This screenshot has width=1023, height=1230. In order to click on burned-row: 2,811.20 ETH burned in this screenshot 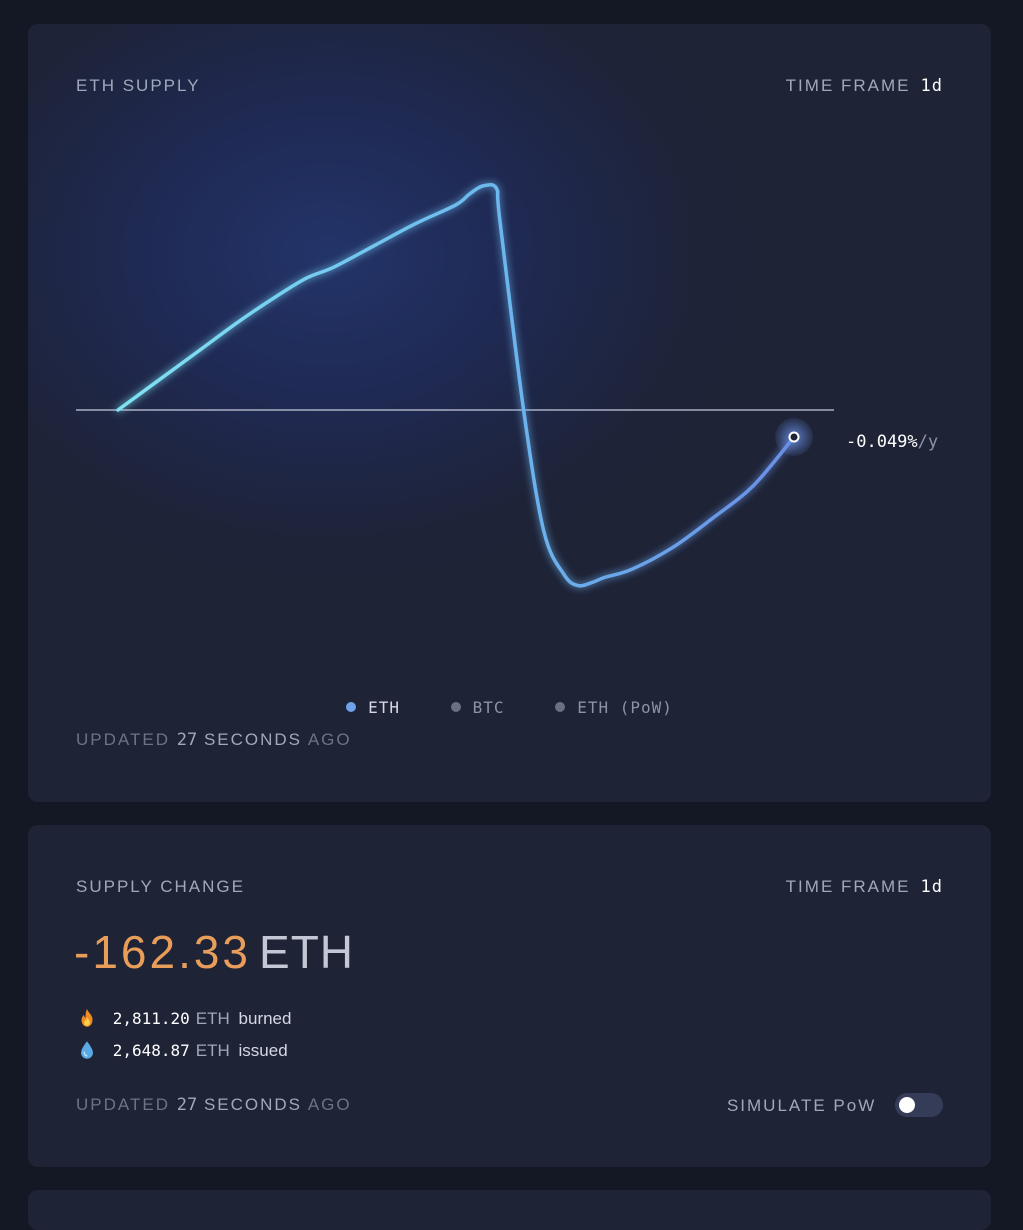, I will do `click(183, 1018)`.